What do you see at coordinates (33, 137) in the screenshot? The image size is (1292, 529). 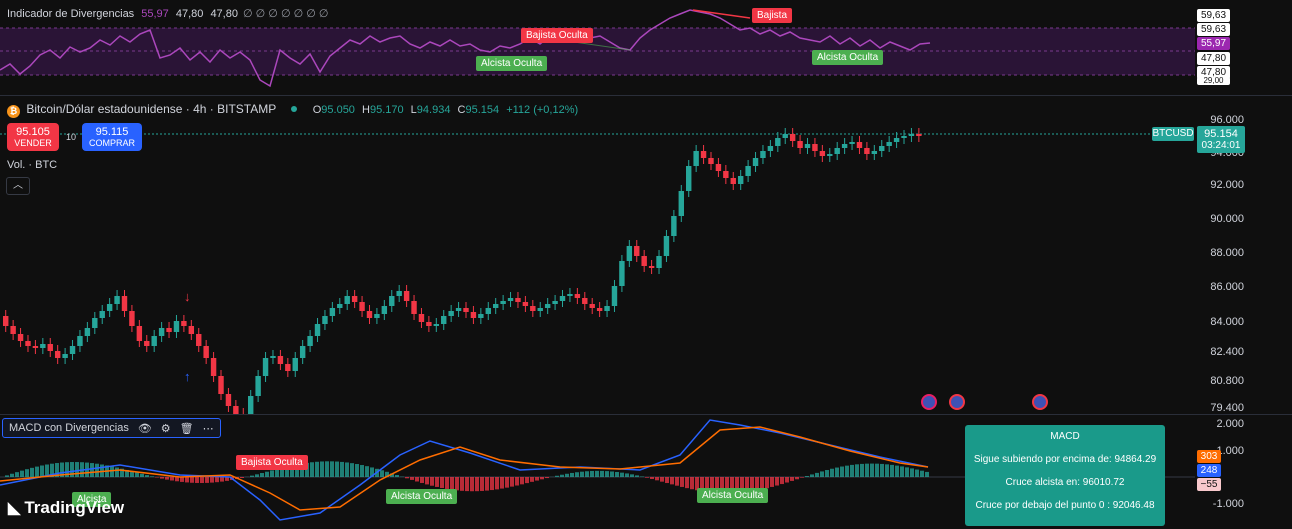 I see `sell-button: 95.105 VENDER` at bounding box center [33, 137].